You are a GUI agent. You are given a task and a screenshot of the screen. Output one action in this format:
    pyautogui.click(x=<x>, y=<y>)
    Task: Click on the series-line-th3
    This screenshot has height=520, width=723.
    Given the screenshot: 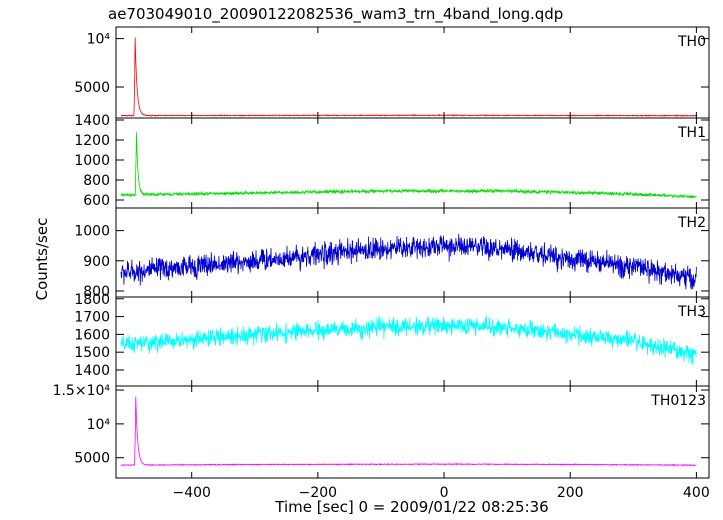 What is the action you would take?
    pyautogui.click(x=408, y=340)
    